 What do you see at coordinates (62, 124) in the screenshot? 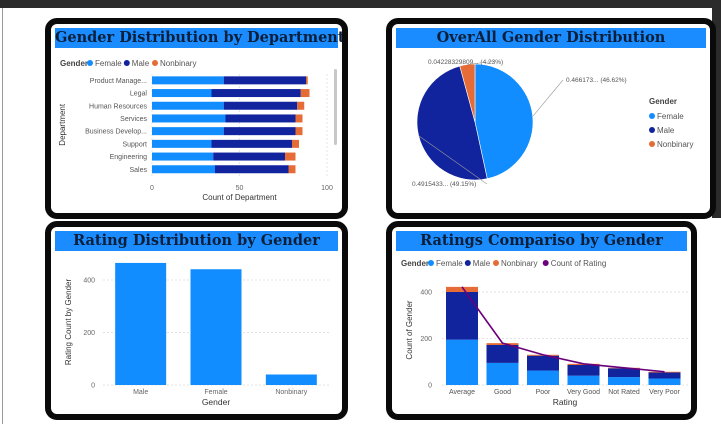
I see `y-axis-title: Department` at bounding box center [62, 124].